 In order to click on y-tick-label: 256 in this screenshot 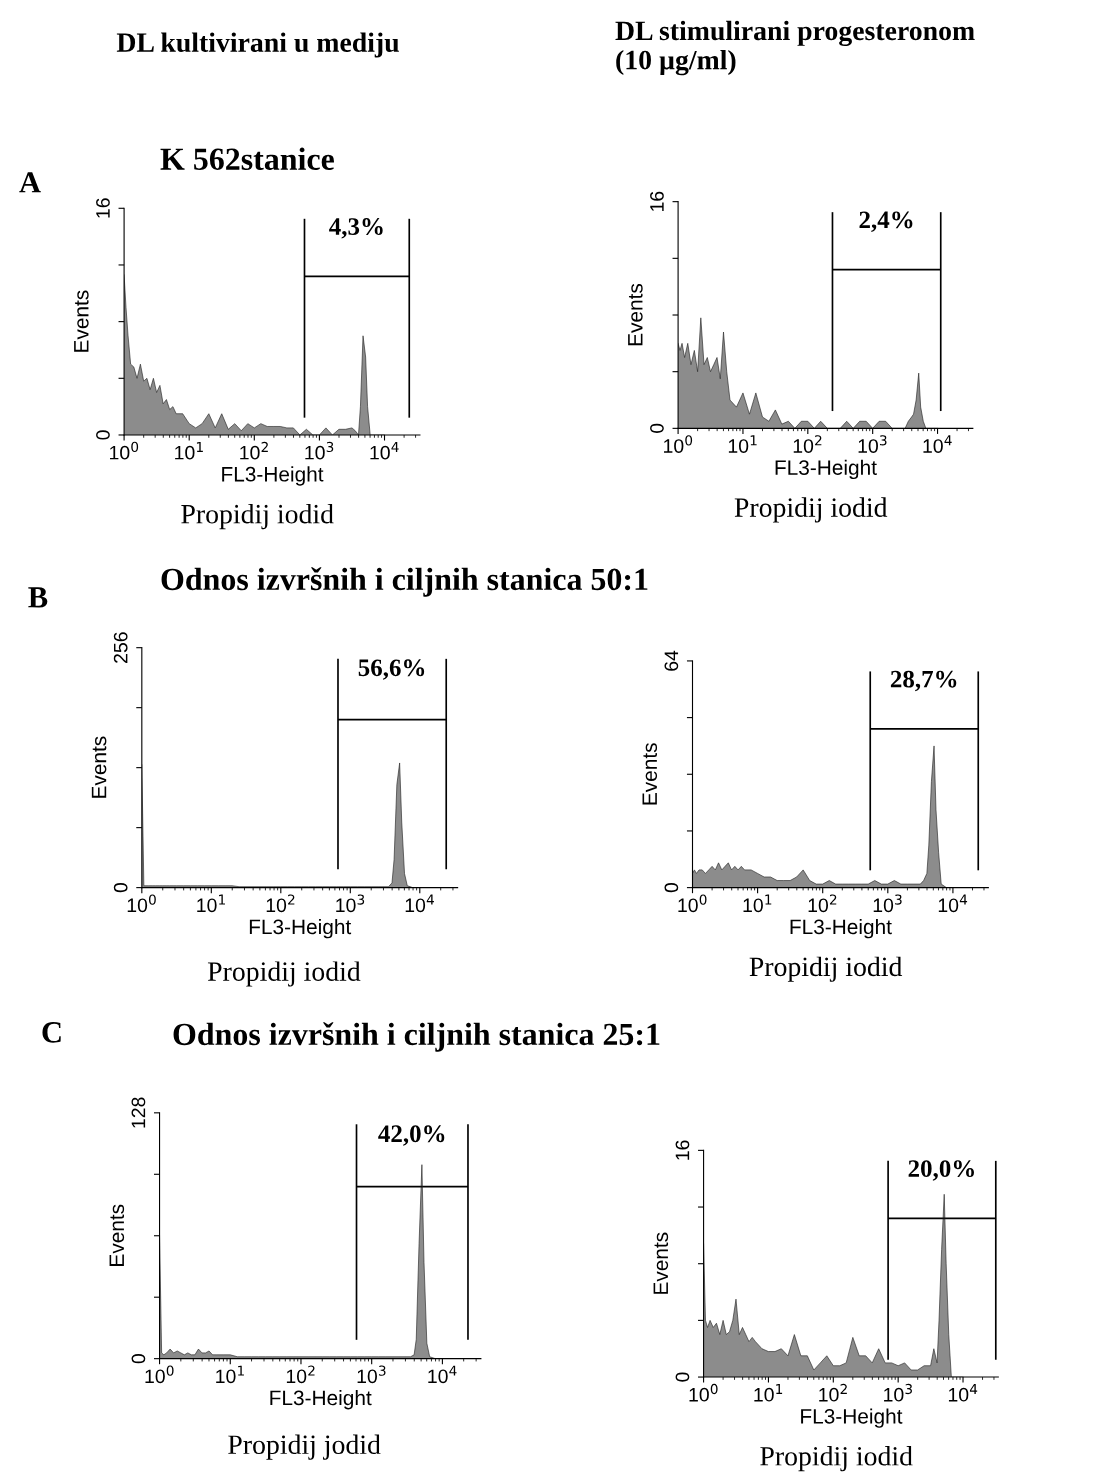, I will do `click(120, 647)`.